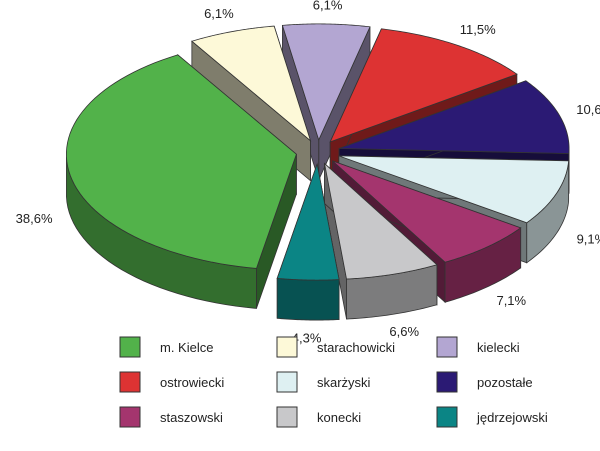 Image resolution: width=600 pixels, height=451 pixels. Describe the element at coordinates (588, 238) in the screenshot. I see `data-label-skarzyski: 9,1%` at that location.